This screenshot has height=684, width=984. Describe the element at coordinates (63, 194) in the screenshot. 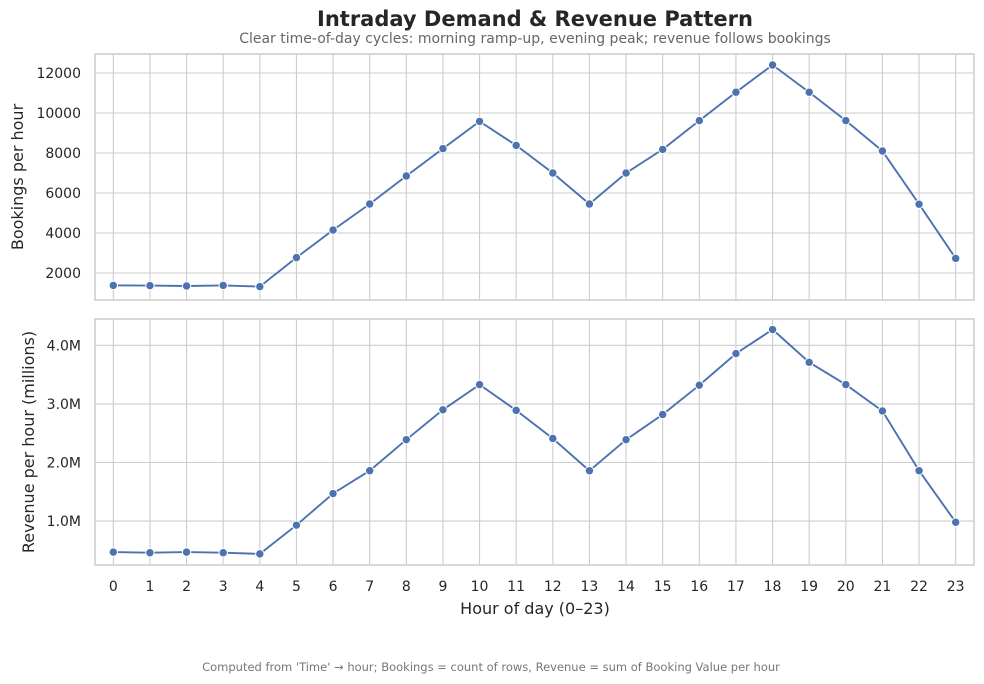

I see `bookings-y-tick-label: 6000` at that location.